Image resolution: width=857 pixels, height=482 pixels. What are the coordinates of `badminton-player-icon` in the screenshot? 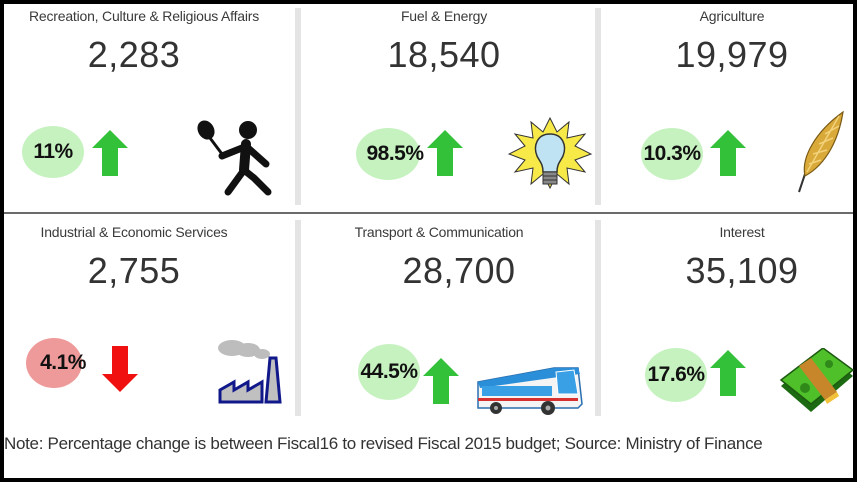 It's located at (234, 158).